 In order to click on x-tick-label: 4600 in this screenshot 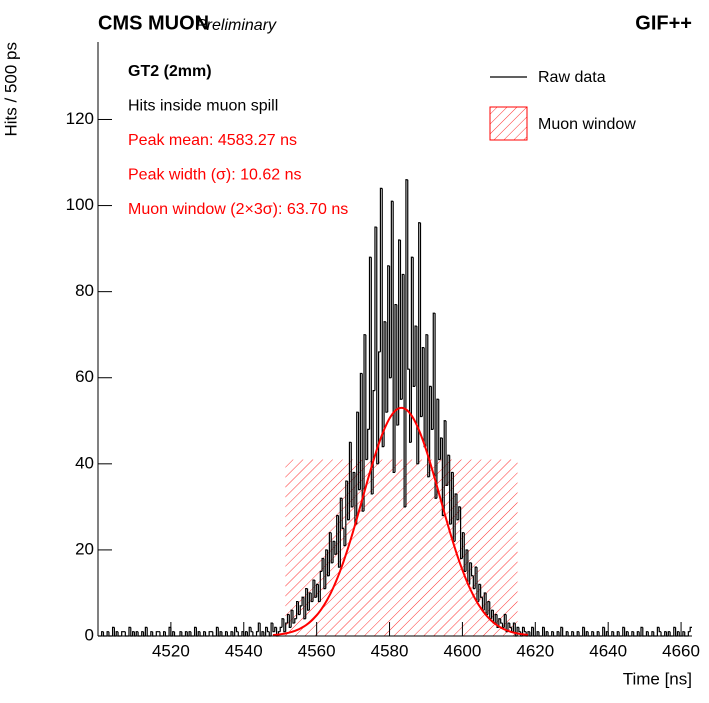, I will do `click(463, 650)`.